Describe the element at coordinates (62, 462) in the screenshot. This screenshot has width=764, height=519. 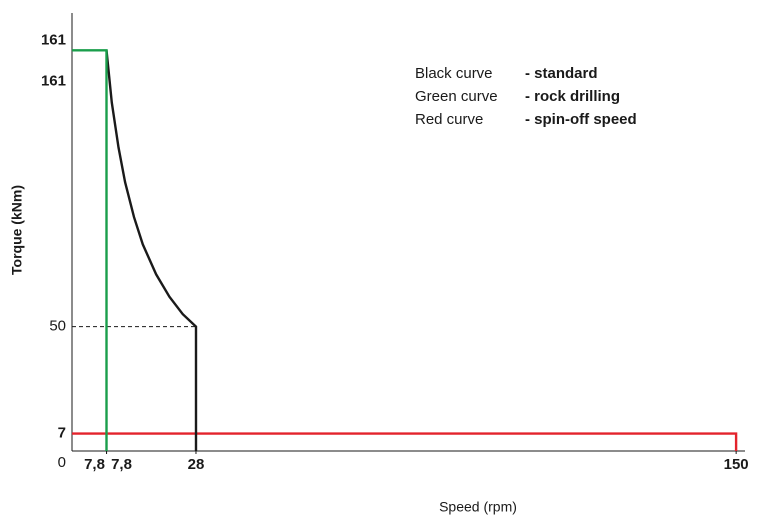
I see `y-tick-label: 0` at that location.